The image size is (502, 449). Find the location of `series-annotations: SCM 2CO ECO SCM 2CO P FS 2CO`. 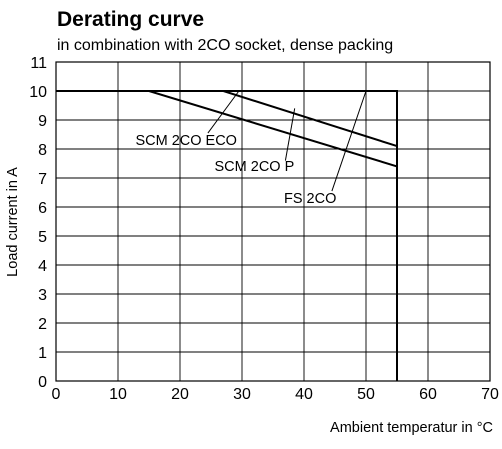

series-annotations: SCM 2CO ECO SCM 2CO P FS 2CO is located at coordinates (251, 148).